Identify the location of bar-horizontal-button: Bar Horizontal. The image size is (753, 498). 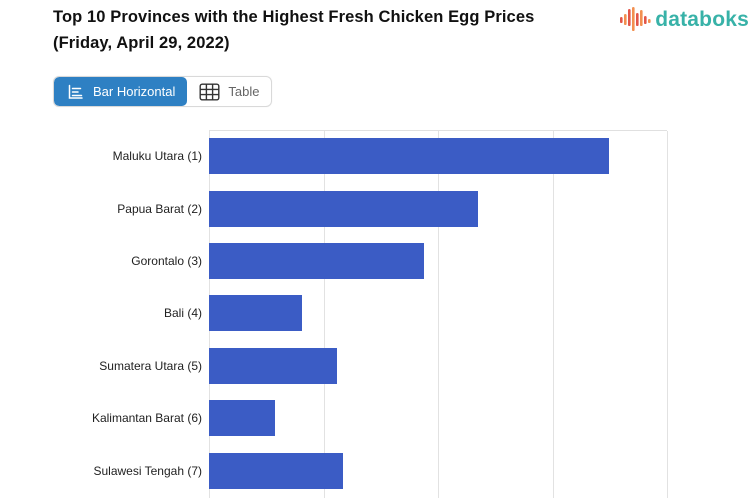
(121, 91).